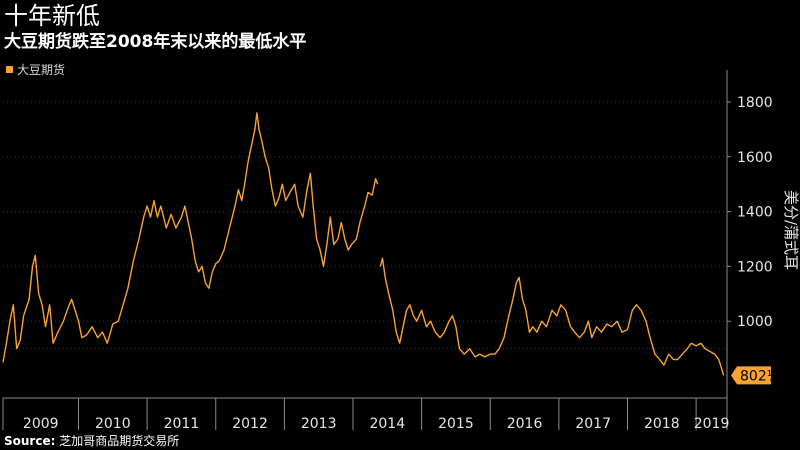 This screenshot has height=450, width=800. What do you see at coordinates (319, 424) in the screenshot?
I see `x-tick-label: 2013` at bounding box center [319, 424].